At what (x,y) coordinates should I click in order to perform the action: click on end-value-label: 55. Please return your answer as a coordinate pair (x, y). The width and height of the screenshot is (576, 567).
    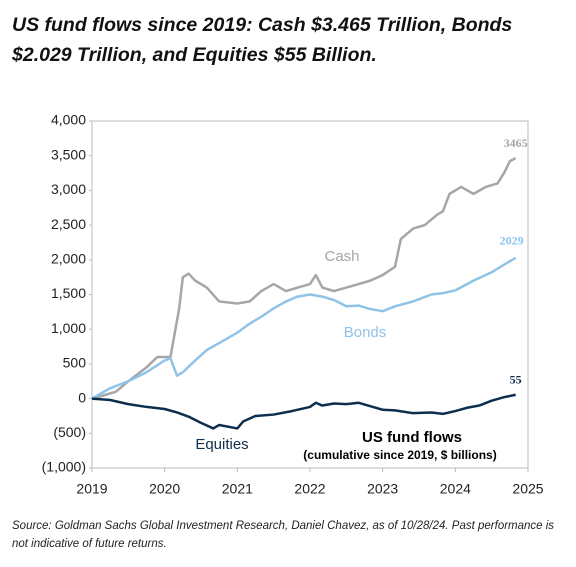
    Looking at the image, I should click on (516, 380).